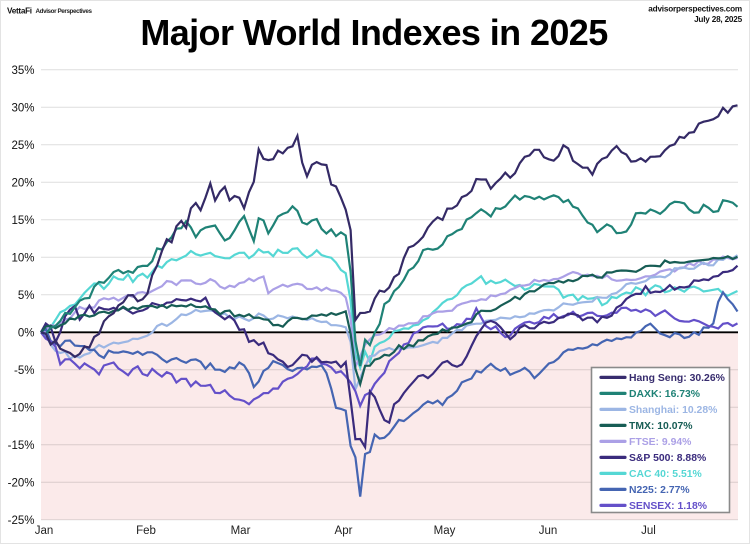 The width and height of the screenshot is (750, 549). What do you see at coordinates (21, 521) in the screenshot?
I see `svg-text: -25%` at bounding box center [21, 521].